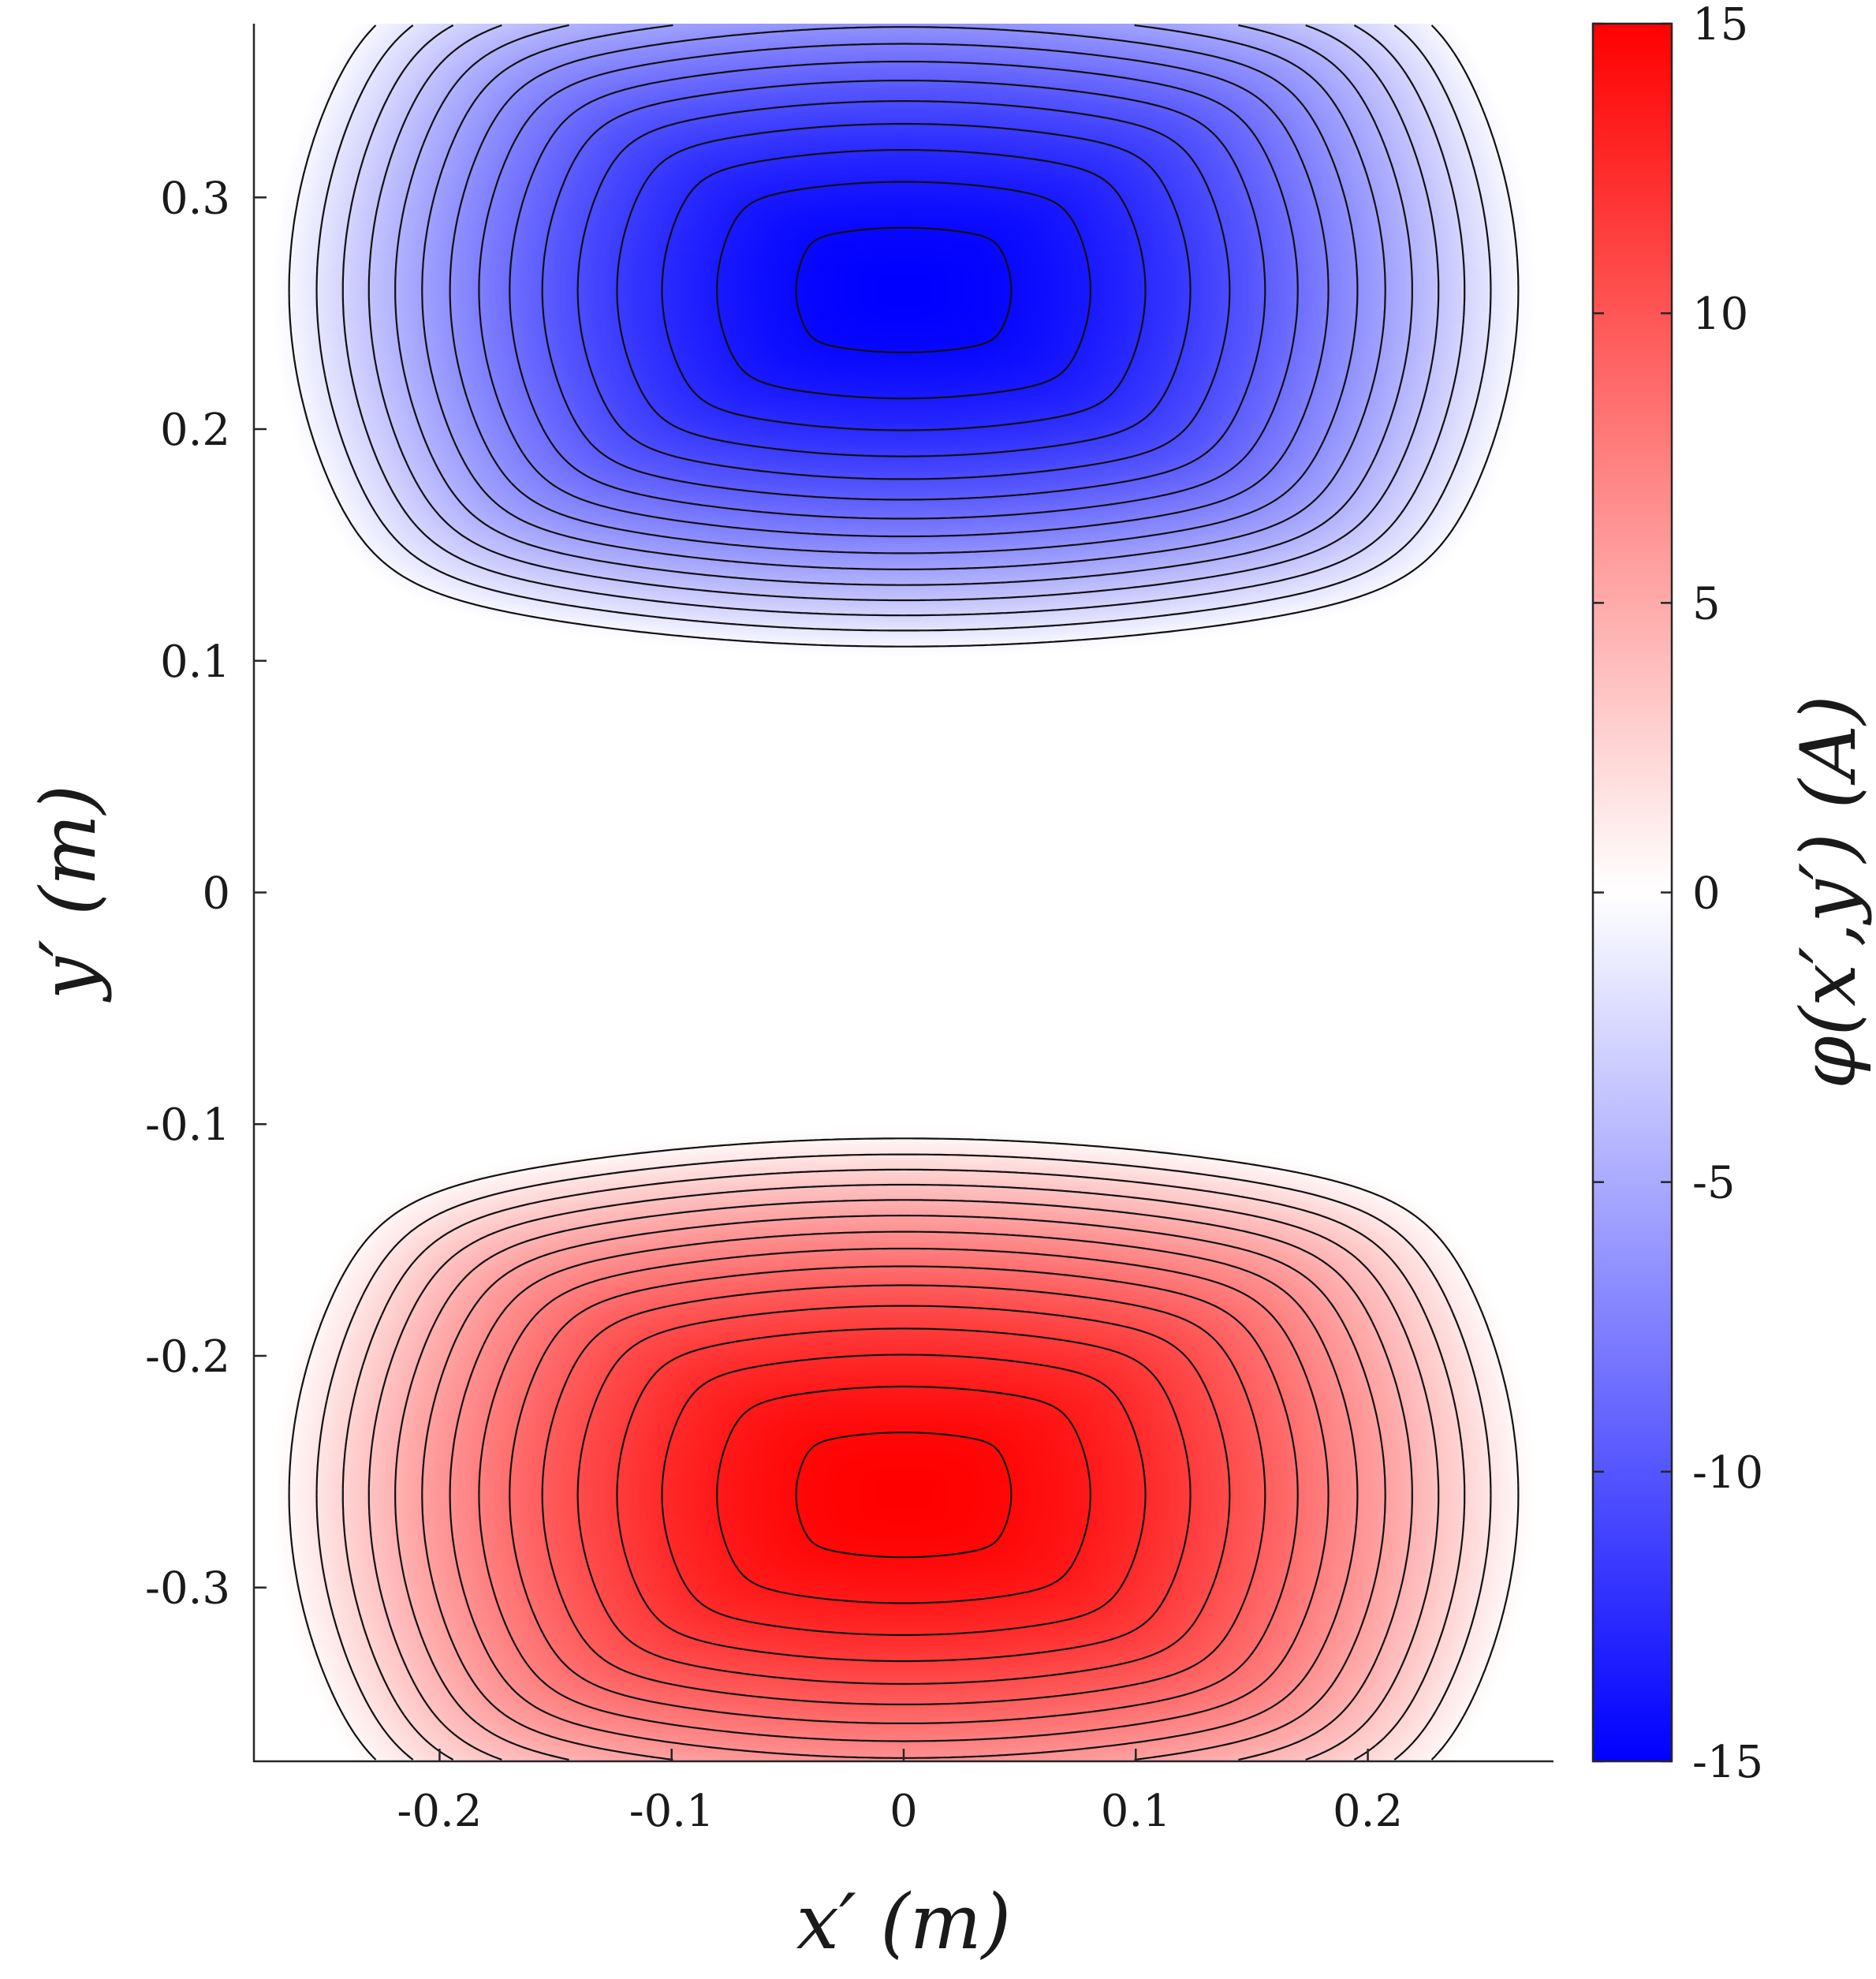 The height and width of the screenshot is (1979, 1876). Describe the element at coordinates (439, 1811) in the screenshot. I see `x-tick-label: -0.2` at that location.